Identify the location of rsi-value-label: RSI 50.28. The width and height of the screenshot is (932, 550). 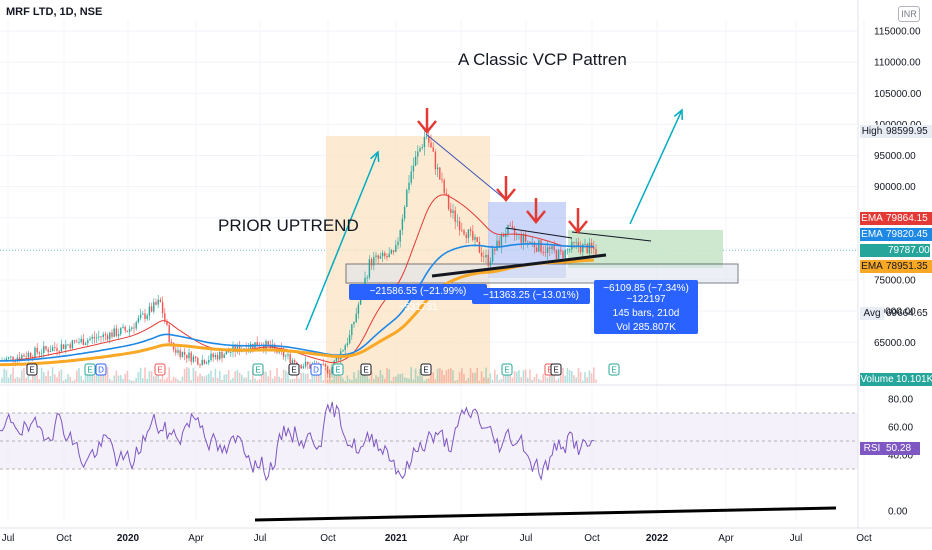
(896, 448).